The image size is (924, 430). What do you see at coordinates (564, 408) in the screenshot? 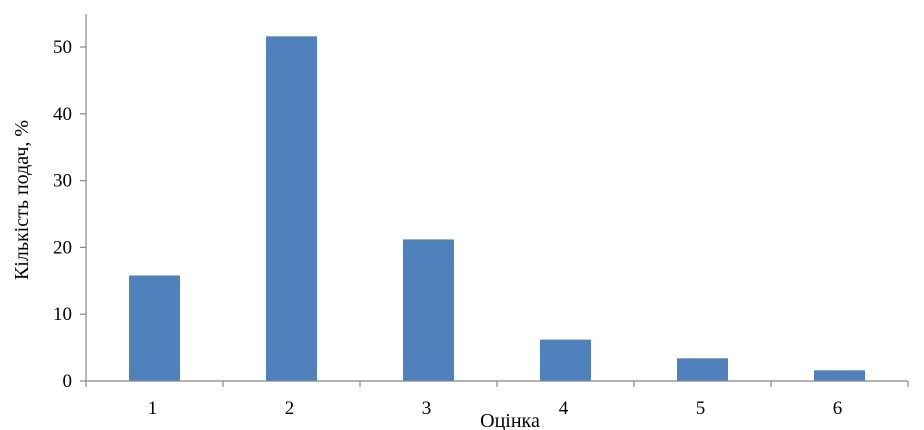
I see `x-tick-label: 4` at bounding box center [564, 408].